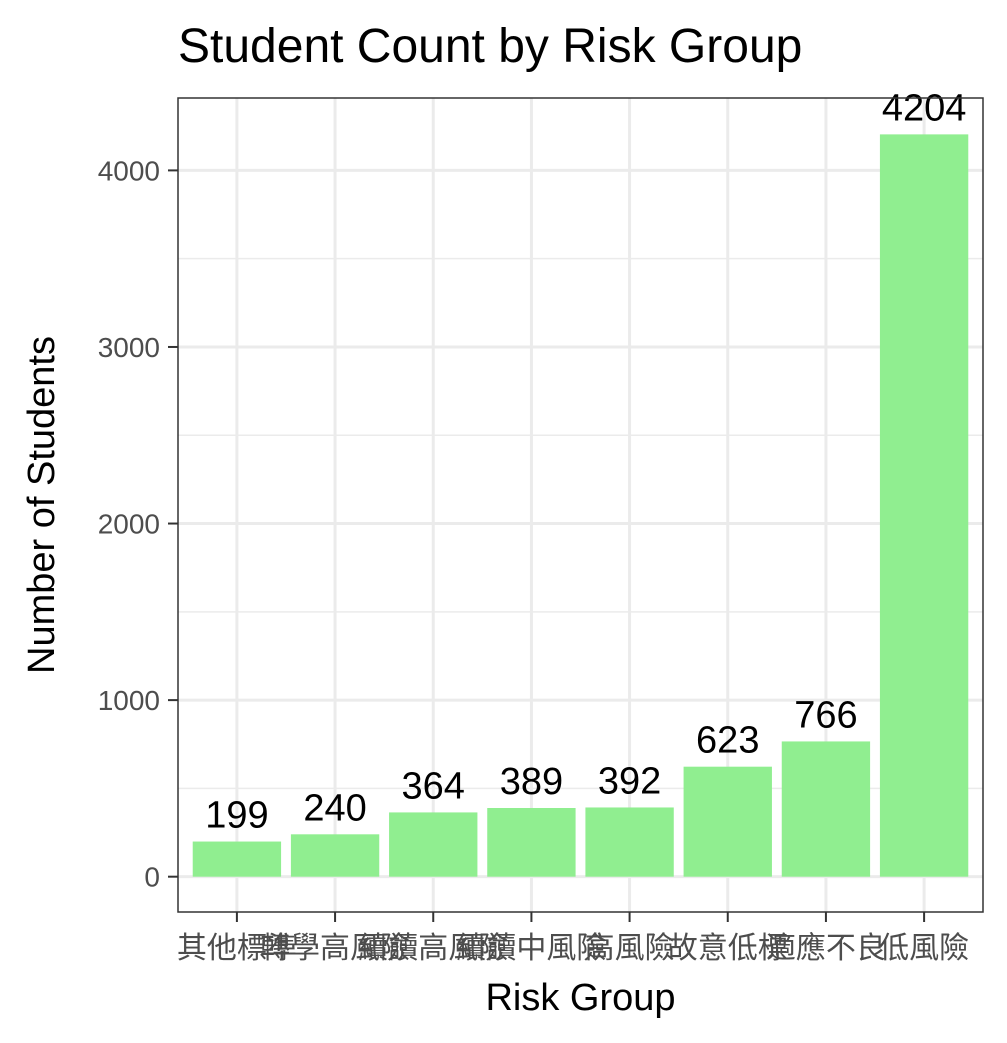 Image resolution: width=1007 pixels, height=1043 pixels. I want to click on x-tick-label: 其他標準, so click(237, 948).